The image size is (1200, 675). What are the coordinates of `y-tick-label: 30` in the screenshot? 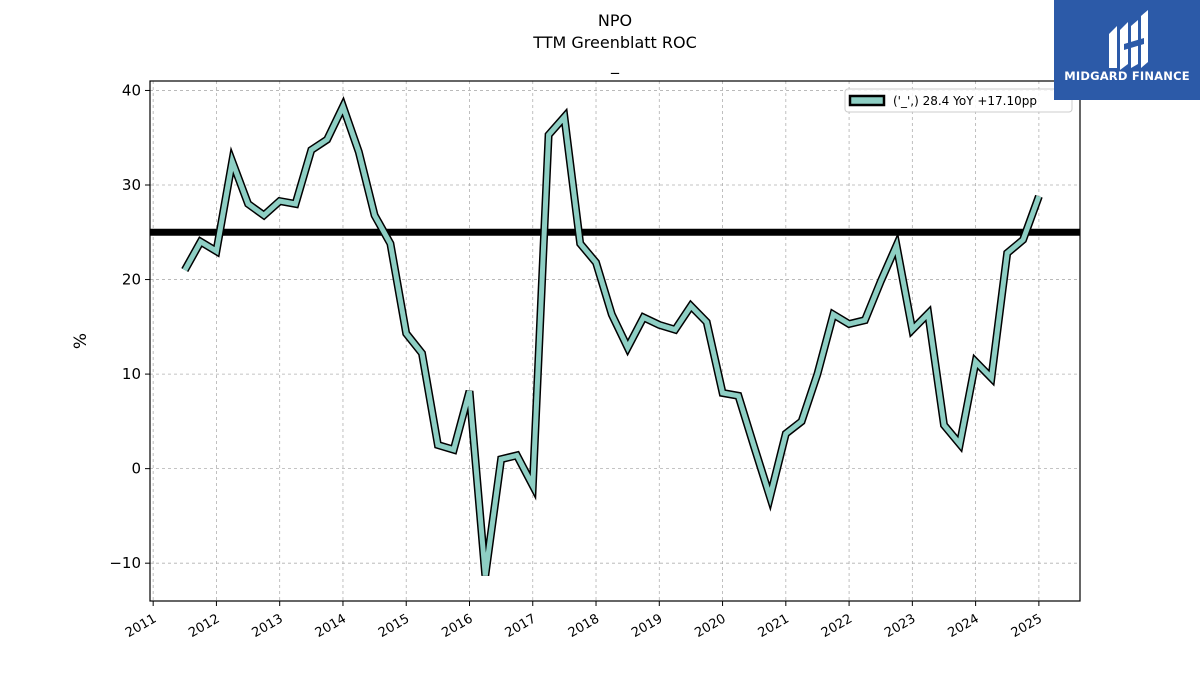 It's located at (131, 185).